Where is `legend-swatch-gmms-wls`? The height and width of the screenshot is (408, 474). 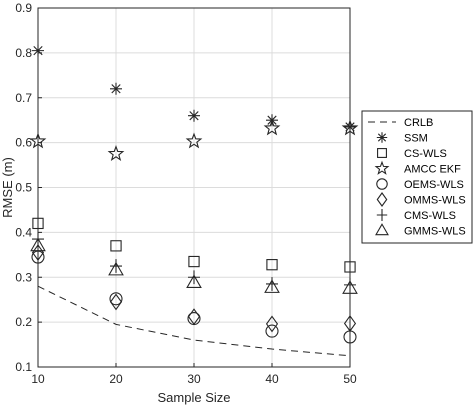
legend-swatch-gmms-wls is located at coordinates (382, 229).